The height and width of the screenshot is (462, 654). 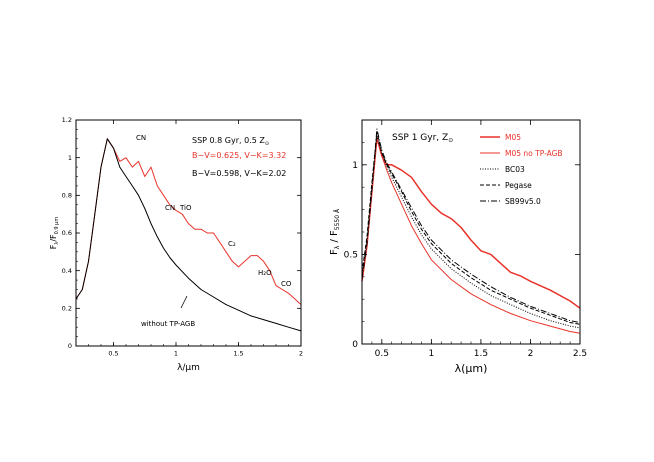 What do you see at coordinates (382, 354) in the screenshot?
I see `r-x-tick-label: 0.5` at bounding box center [382, 354].